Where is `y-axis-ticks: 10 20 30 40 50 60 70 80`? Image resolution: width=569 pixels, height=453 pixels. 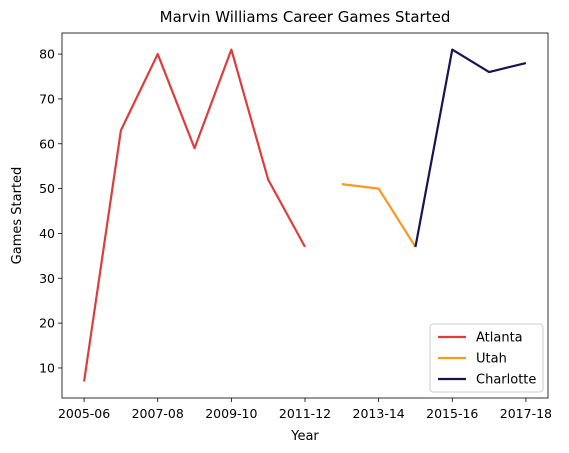 y-axis-ticks: 10 20 30 40 50 60 70 80 is located at coordinates (50, 211).